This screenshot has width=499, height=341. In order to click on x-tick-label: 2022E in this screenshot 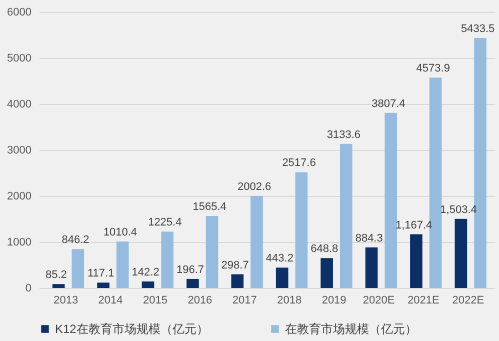, I will do `click(468, 300)`.